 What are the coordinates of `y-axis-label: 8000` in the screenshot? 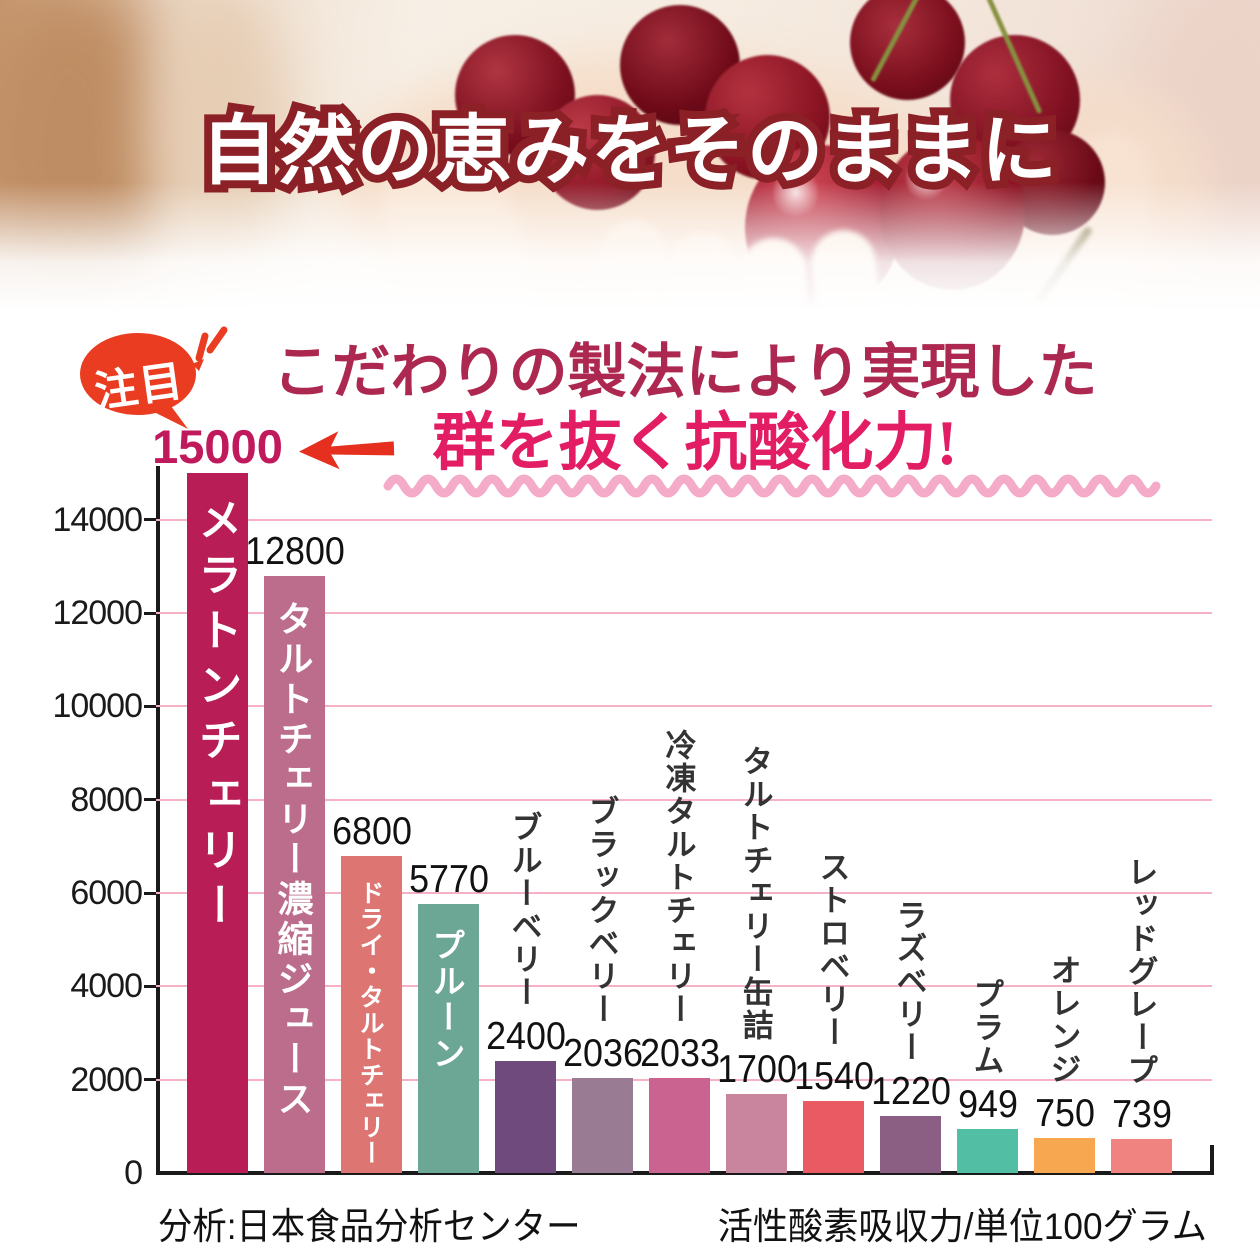 It's located at (106, 799).